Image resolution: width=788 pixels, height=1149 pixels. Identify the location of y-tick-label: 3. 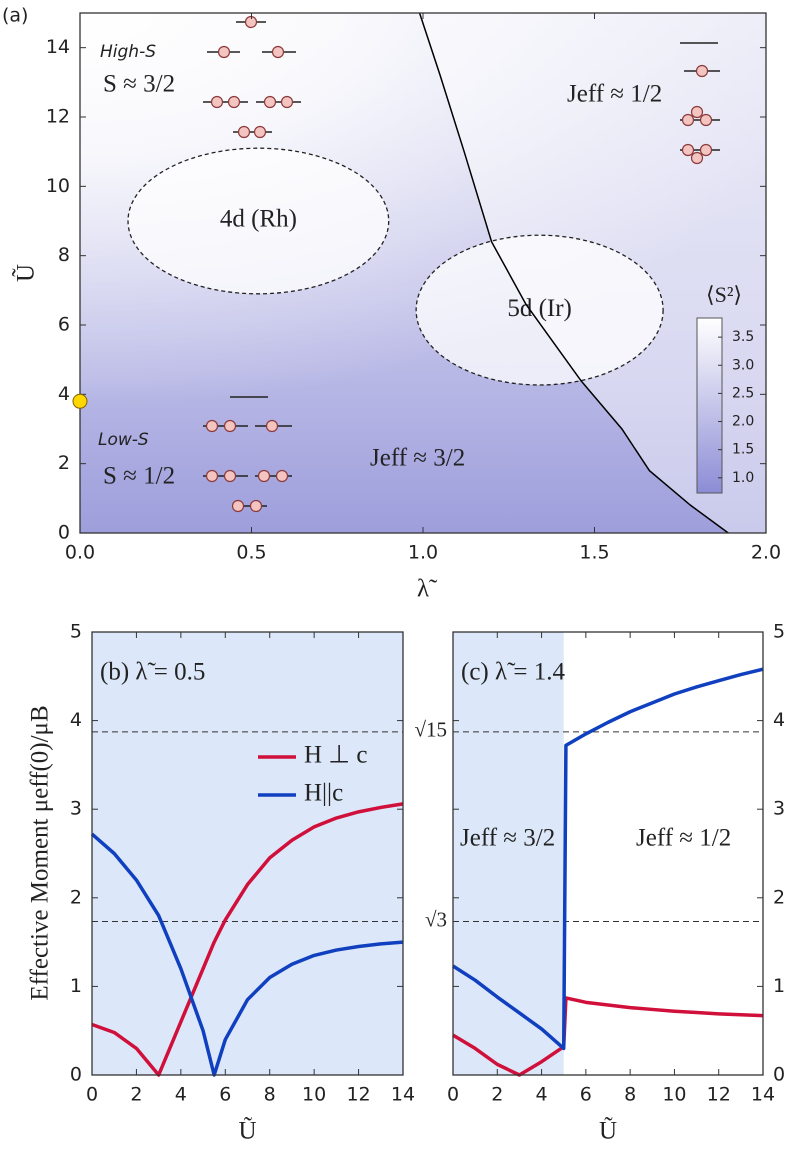
(76, 809).